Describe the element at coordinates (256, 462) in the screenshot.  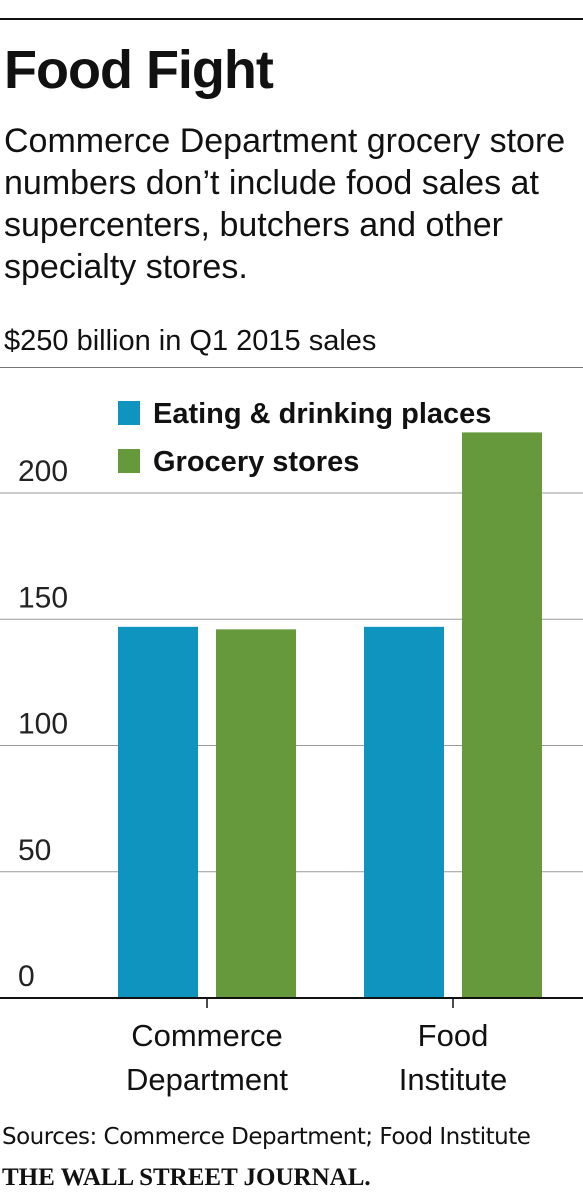
I see `legend-label: Grocery stores` at that location.